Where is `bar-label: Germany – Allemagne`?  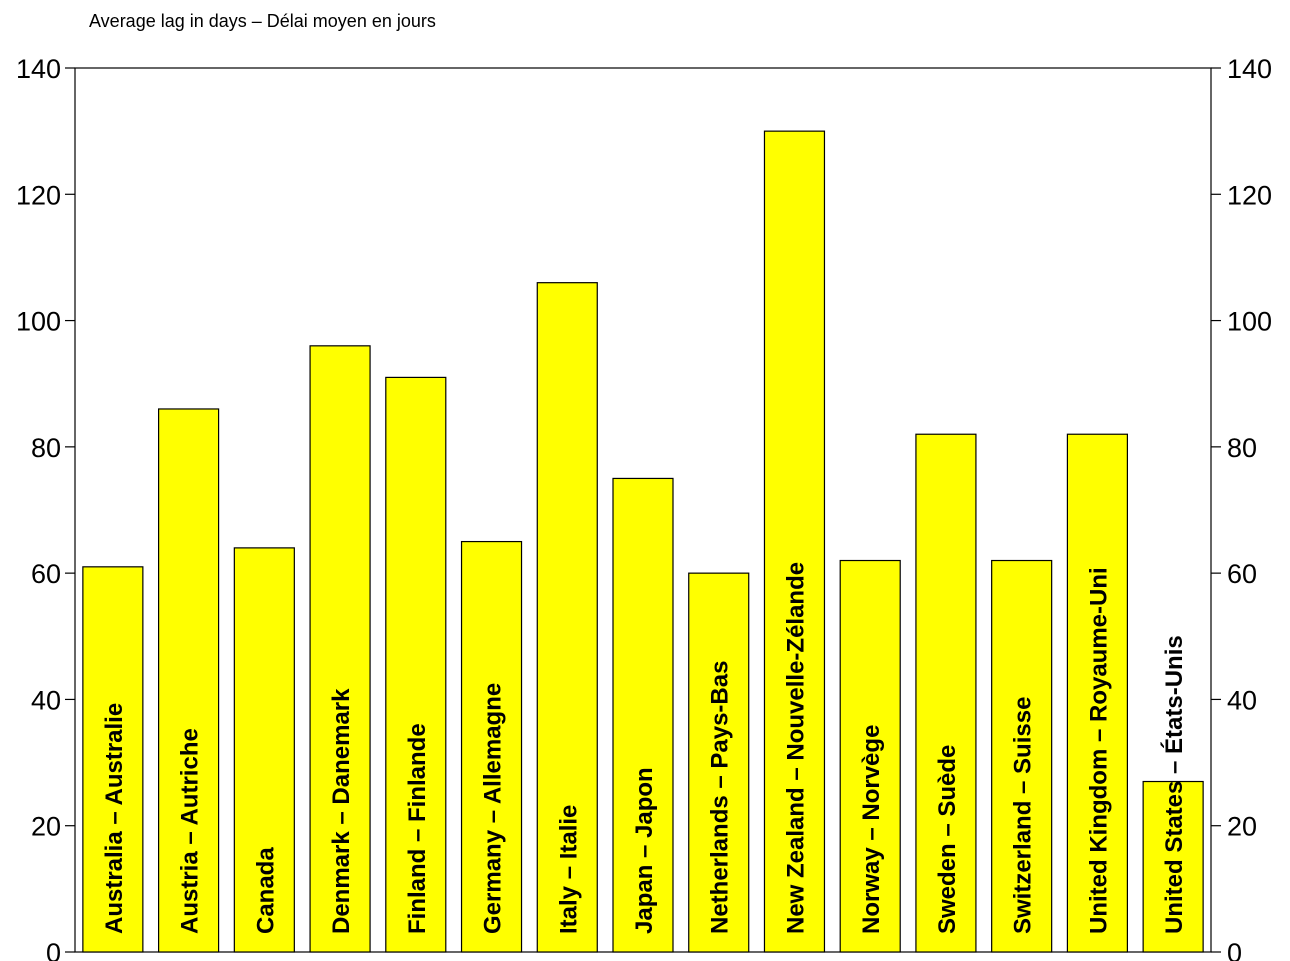 bar-label: Germany – Allemagne is located at coordinates (493, 808).